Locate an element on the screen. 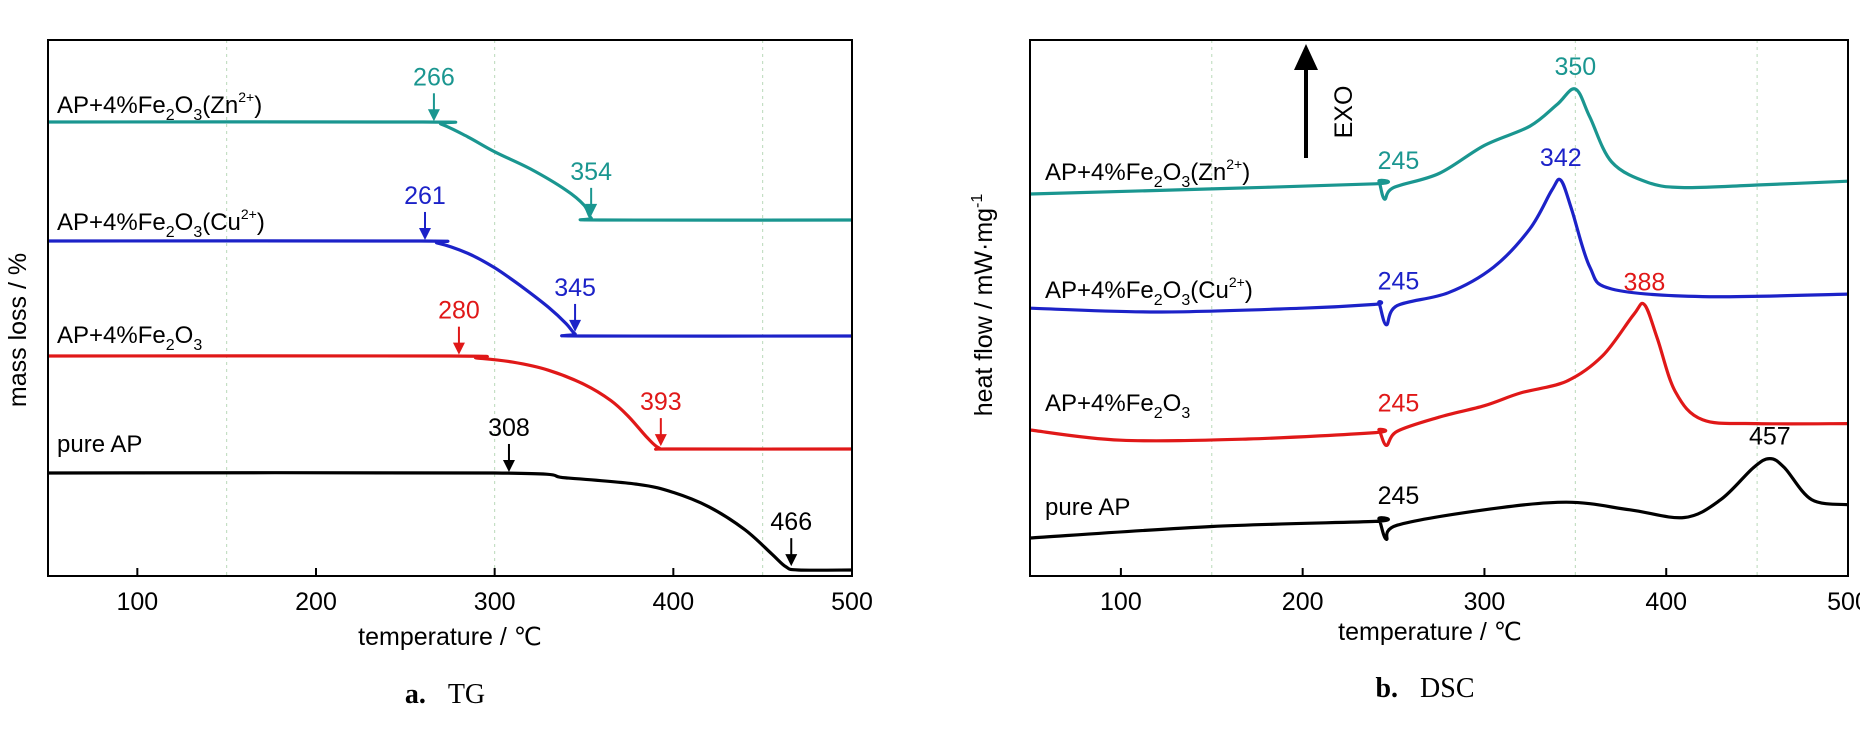 The width and height of the screenshot is (1860, 729). tg-x-tick-label: 500 is located at coordinates (852, 602).